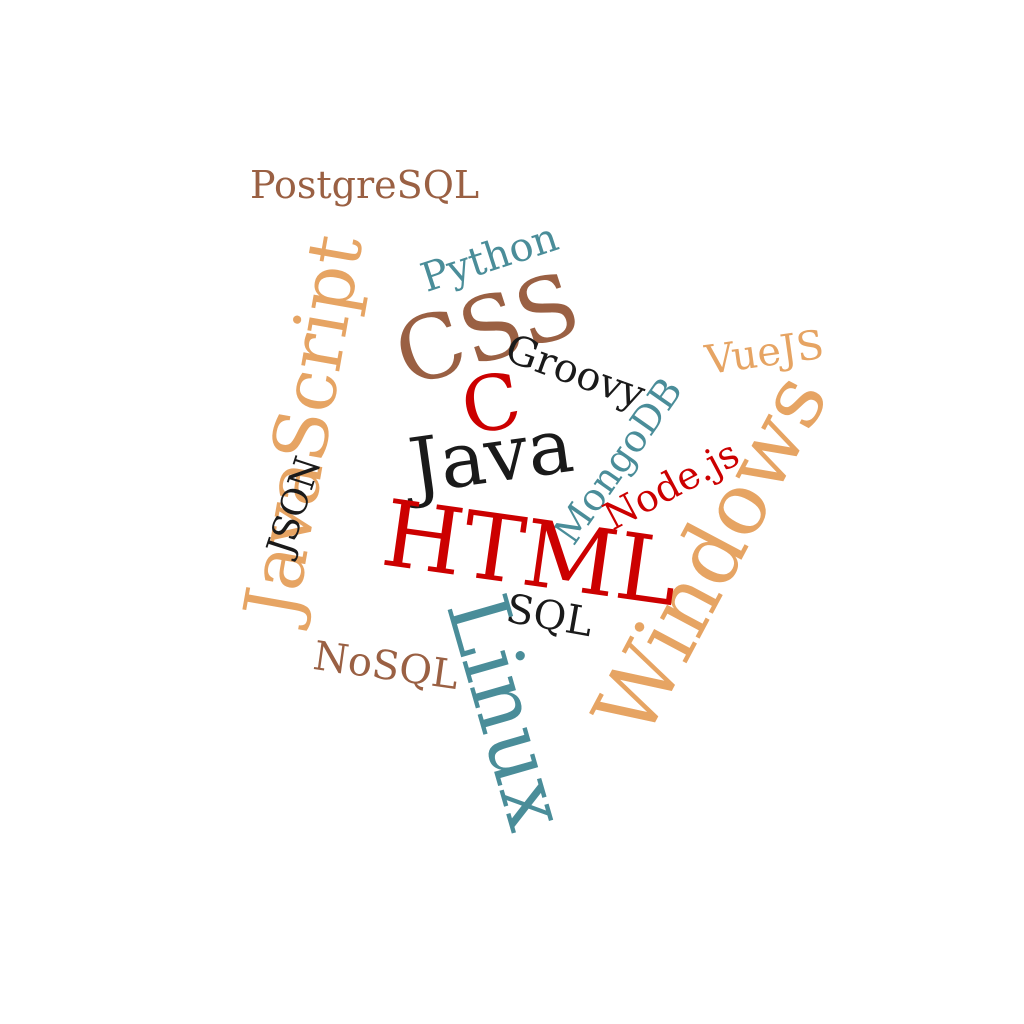 The height and width of the screenshot is (1024, 1024). Describe the element at coordinates (365, 185) in the screenshot. I see `word-postgresql: PostgreSQL` at that location.